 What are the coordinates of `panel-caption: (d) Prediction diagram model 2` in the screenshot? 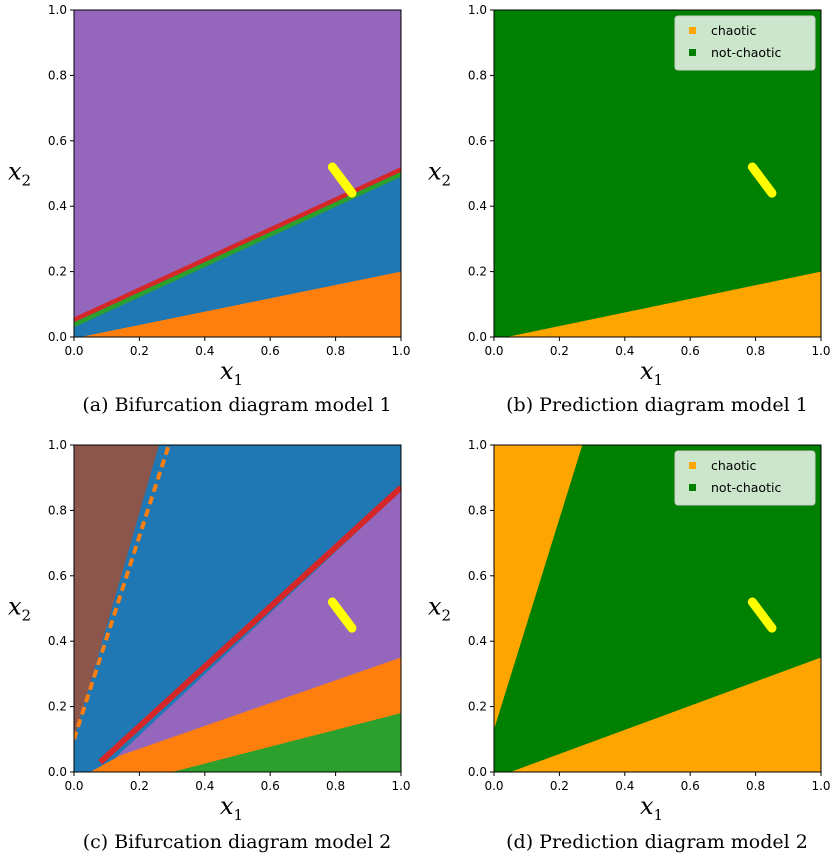 It's located at (657, 842).